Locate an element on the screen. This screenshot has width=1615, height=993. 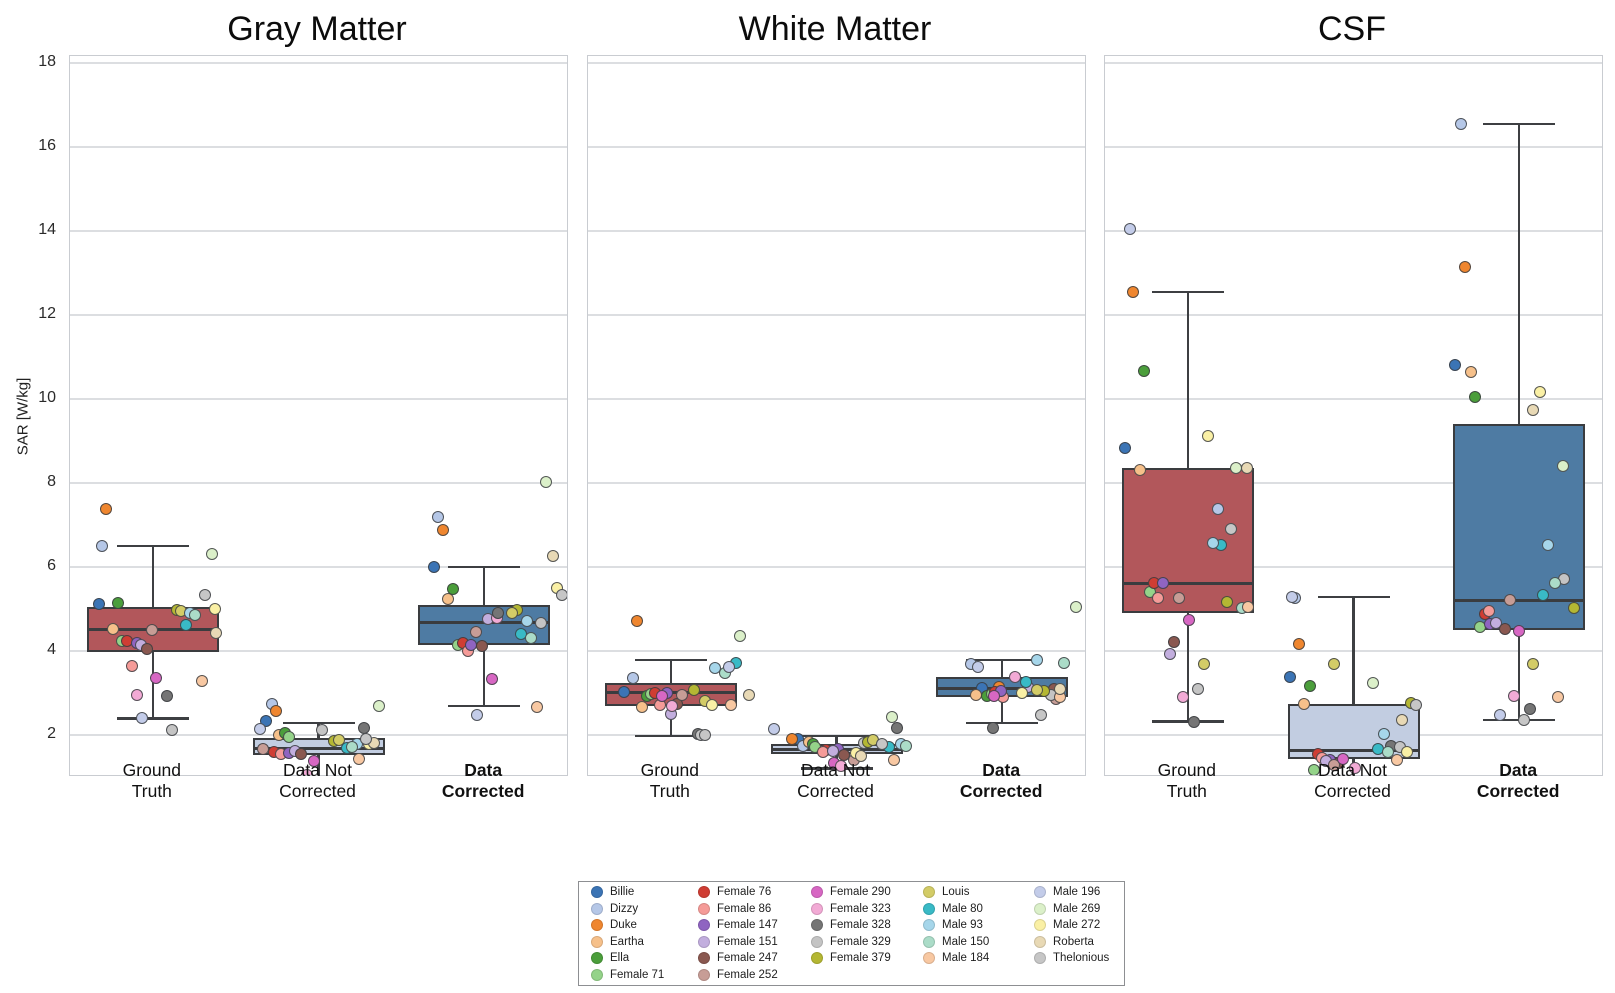
legend-label-female-71: Female 71 is located at coordinates (637, 975).